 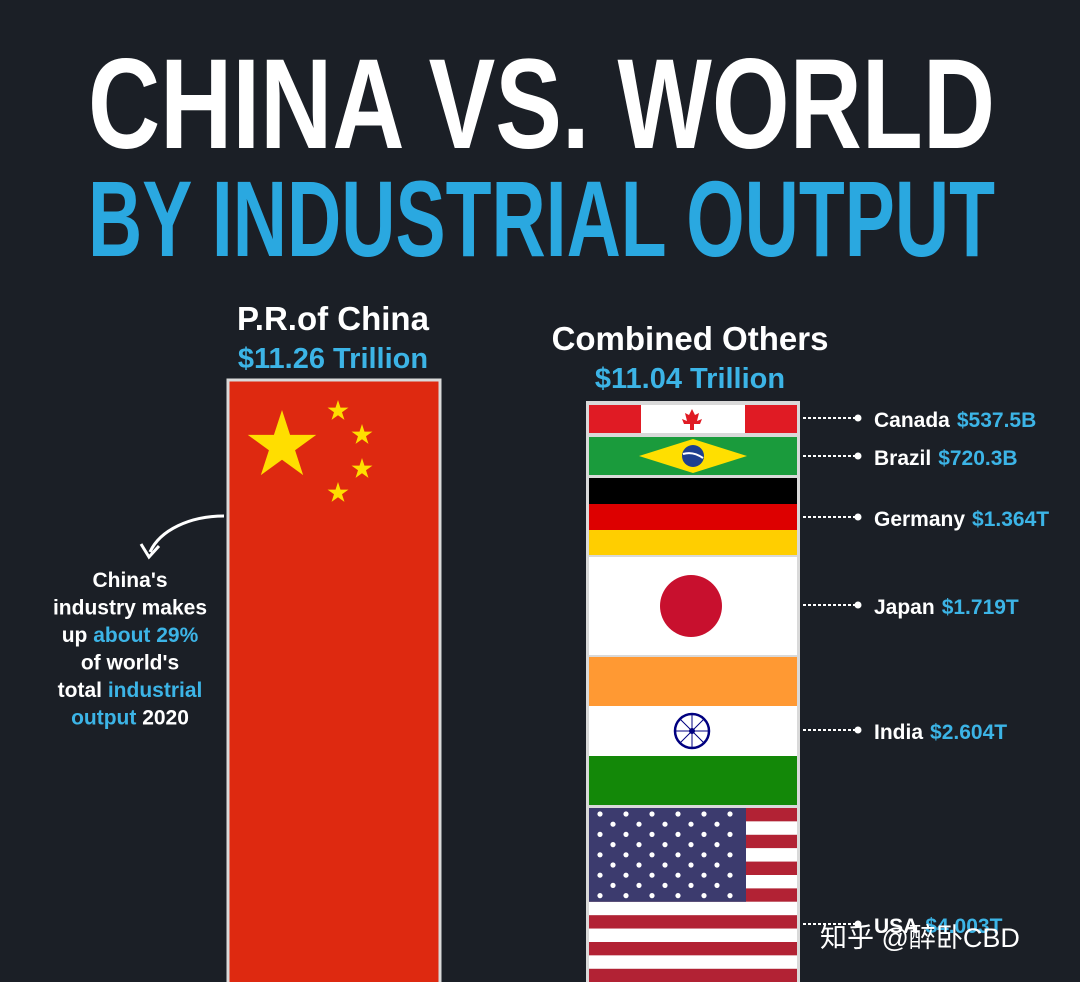 I want to click on note-segment: of world's, so click(x=130, y=663).